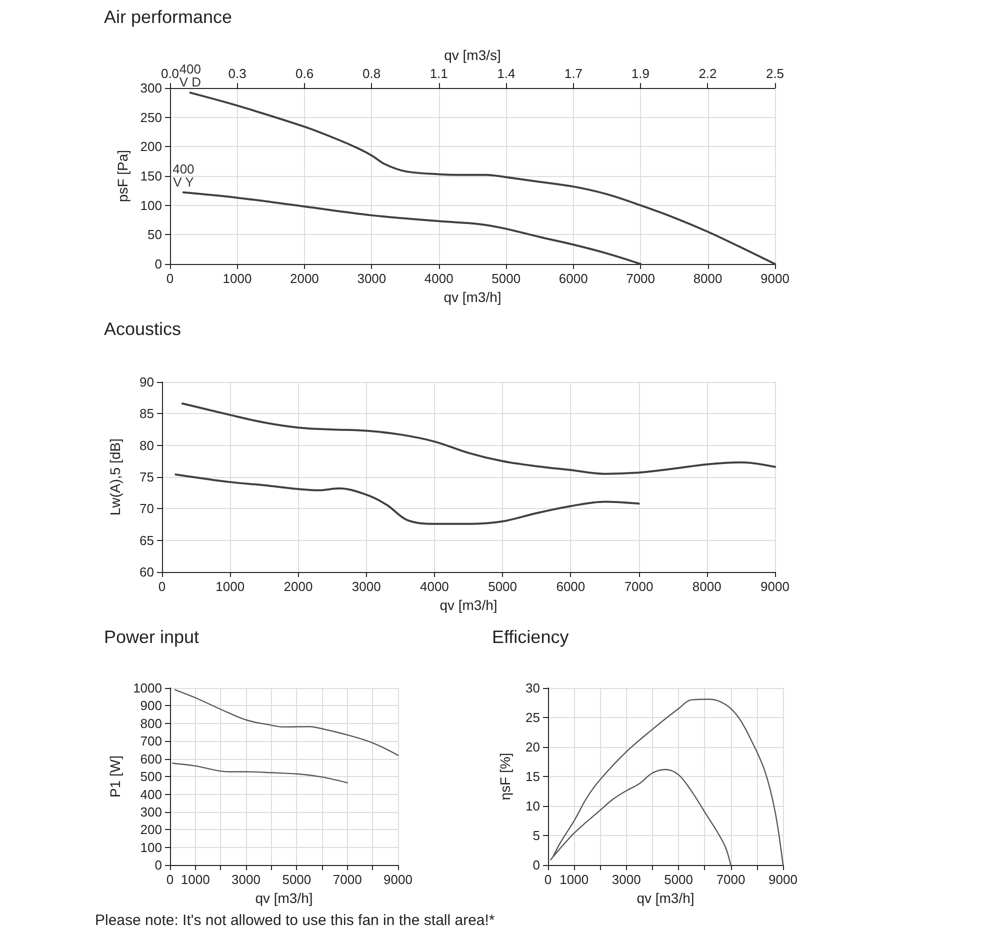  I want to click on y-tick-label: 85, so click(147, 414).